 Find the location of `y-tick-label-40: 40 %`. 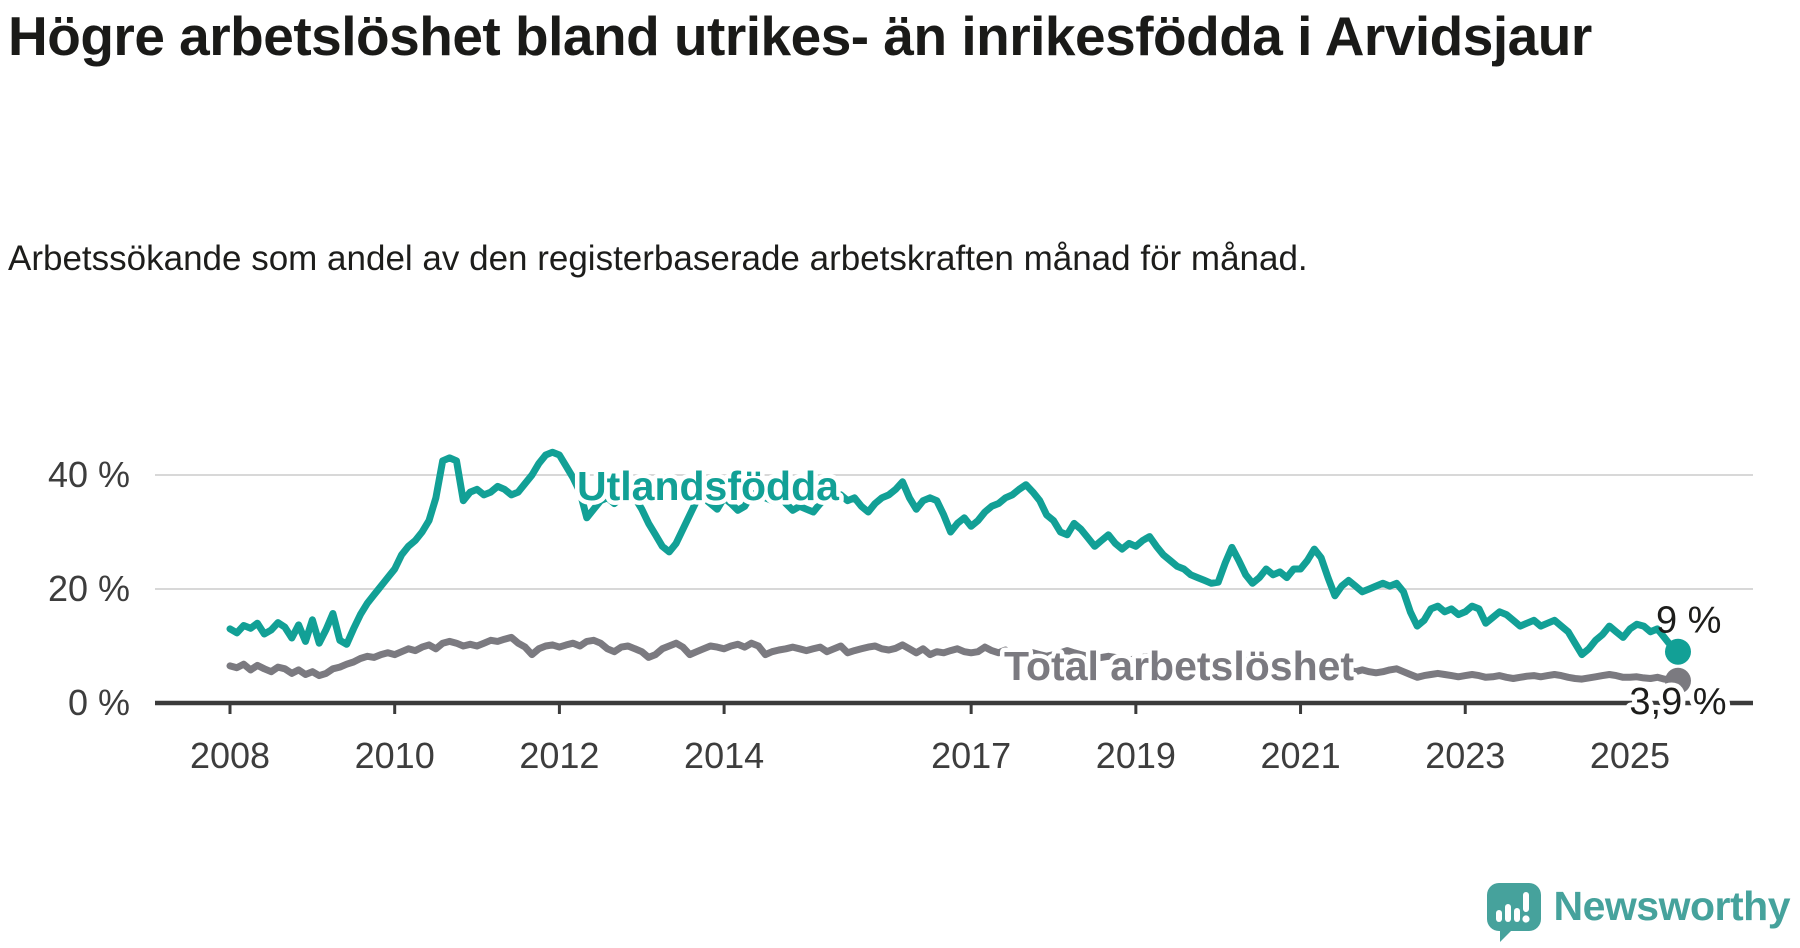

y-tick-label-40: 40 % is located at coordinates (89, 474).